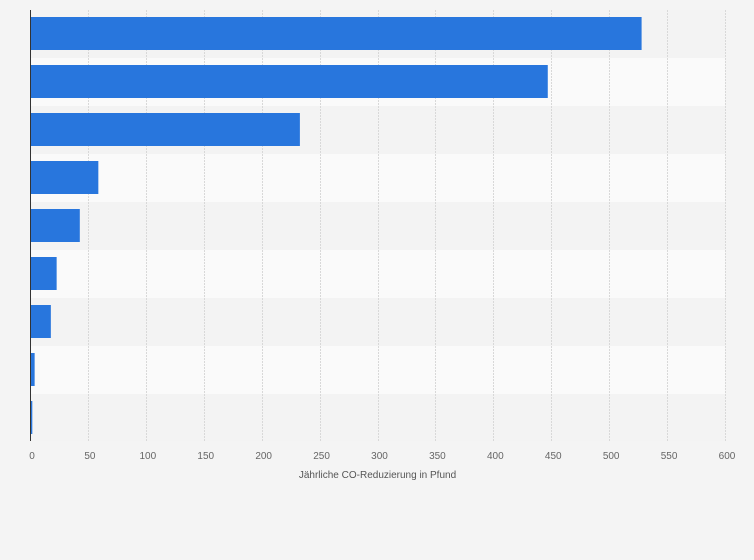 The width and height of the screenshot is (754, 560). I want to click on x-tick-label: 600, so click(727, 456).